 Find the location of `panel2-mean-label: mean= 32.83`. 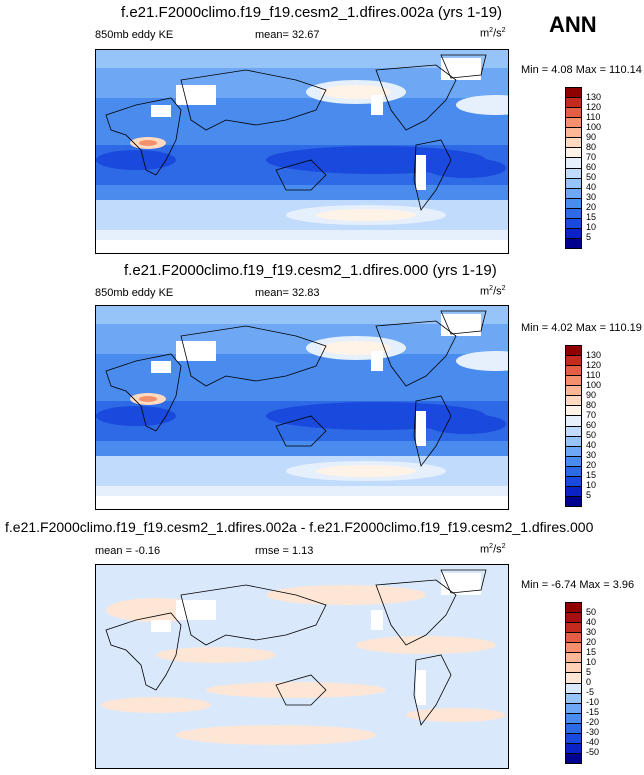

panel2-mean-label: mean= 32.83 is located at coordinates (287, 293).